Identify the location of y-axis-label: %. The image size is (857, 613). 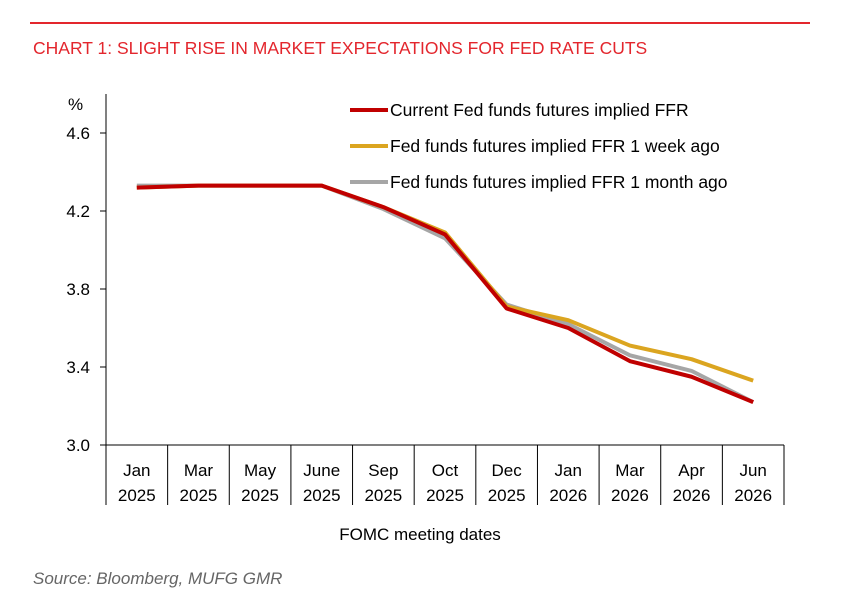
(75, 104).